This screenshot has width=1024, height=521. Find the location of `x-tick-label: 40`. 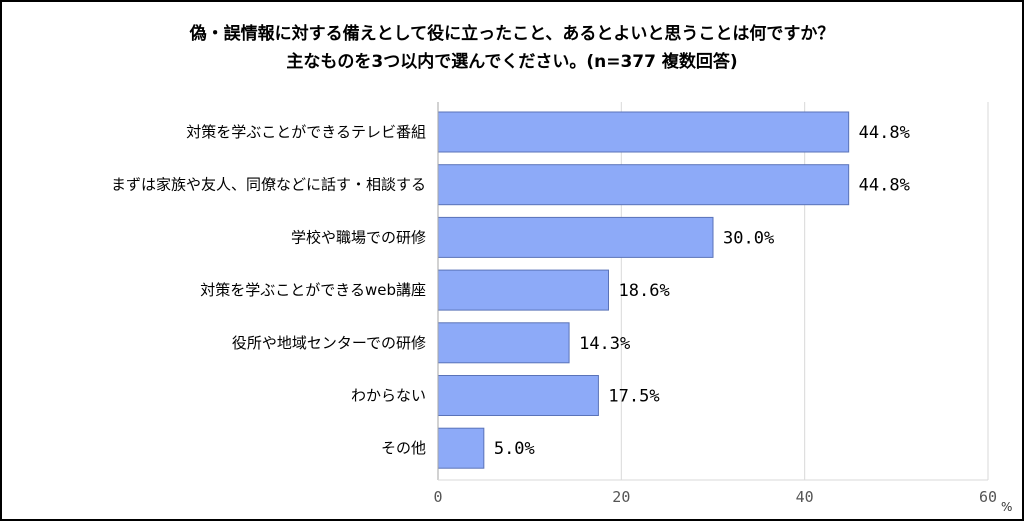

x-tick-label: 40 is located at coordinates (805, 497).